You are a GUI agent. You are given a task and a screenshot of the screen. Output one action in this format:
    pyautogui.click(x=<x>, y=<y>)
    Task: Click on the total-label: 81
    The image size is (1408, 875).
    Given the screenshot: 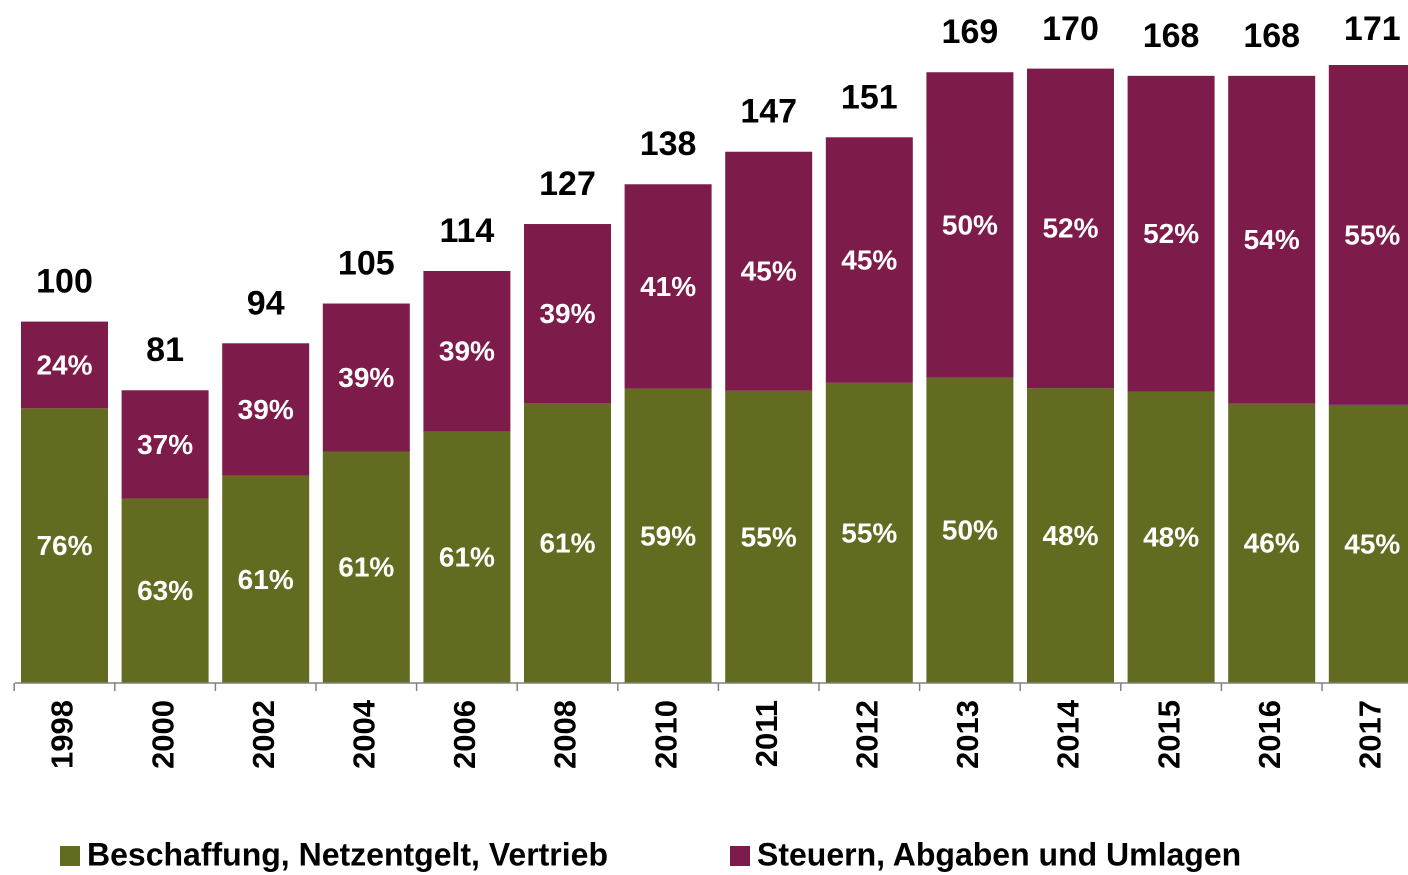 What is the action you would take?
    pyautogui.click(x=165, y=350)
    